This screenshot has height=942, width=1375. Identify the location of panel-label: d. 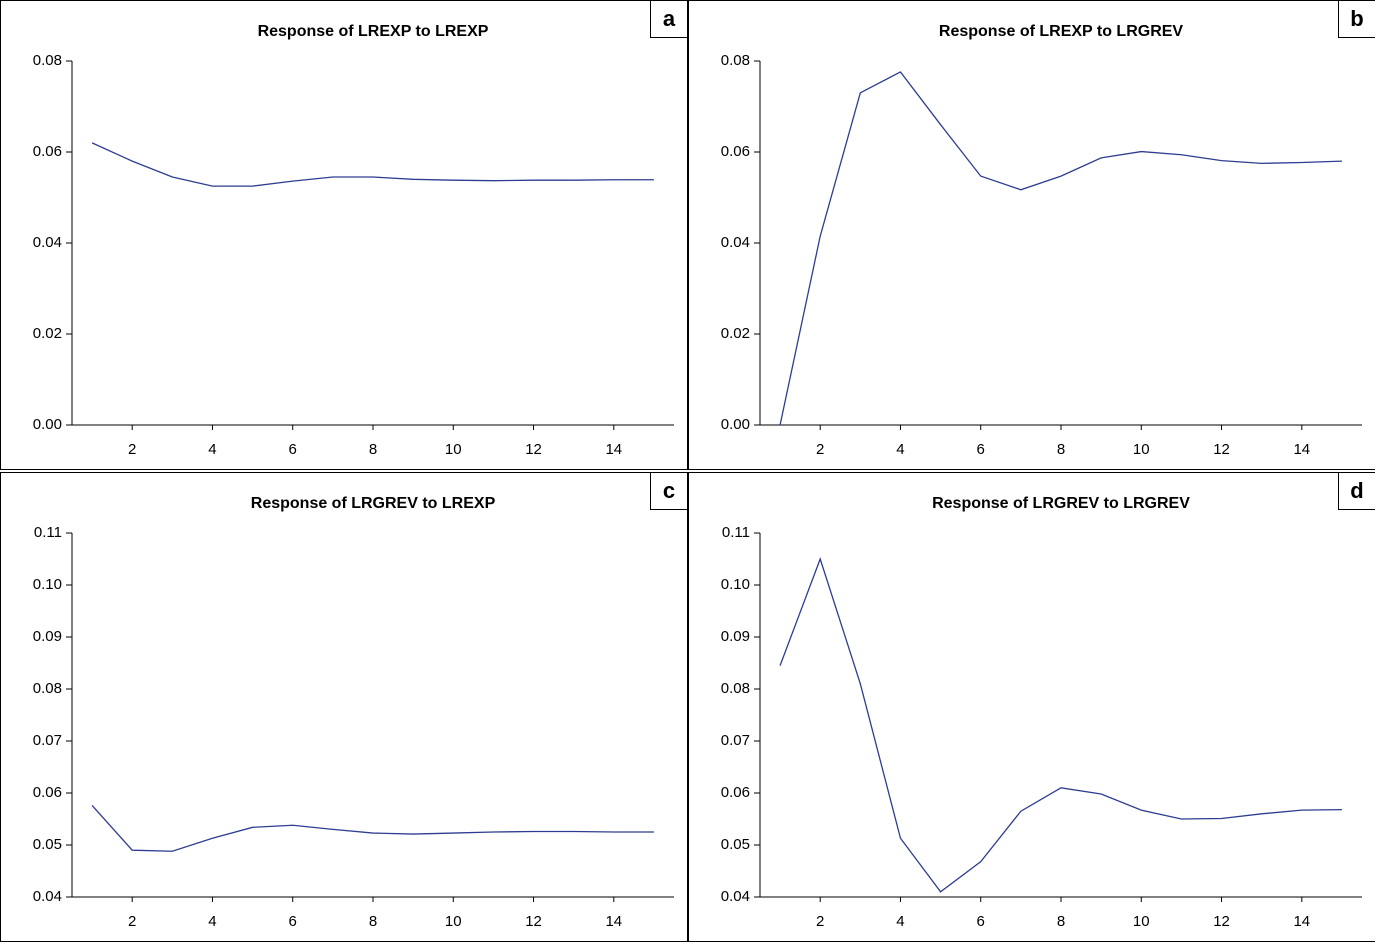
(1356, 490).